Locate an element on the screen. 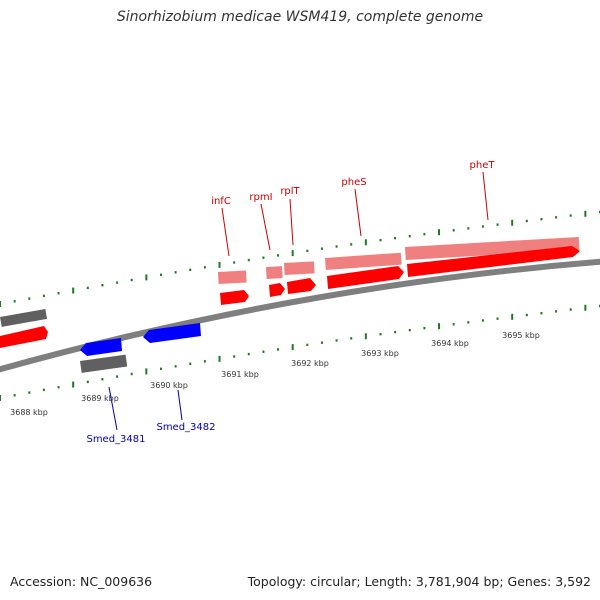  leader-rplT is located at coordinates (291, 222).